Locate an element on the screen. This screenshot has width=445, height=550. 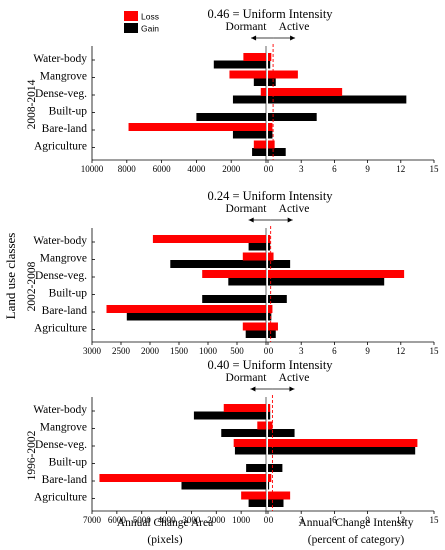
uniform-intensity-label: 0.24 = Uniform Intensity is located at coordinates (270, 196).